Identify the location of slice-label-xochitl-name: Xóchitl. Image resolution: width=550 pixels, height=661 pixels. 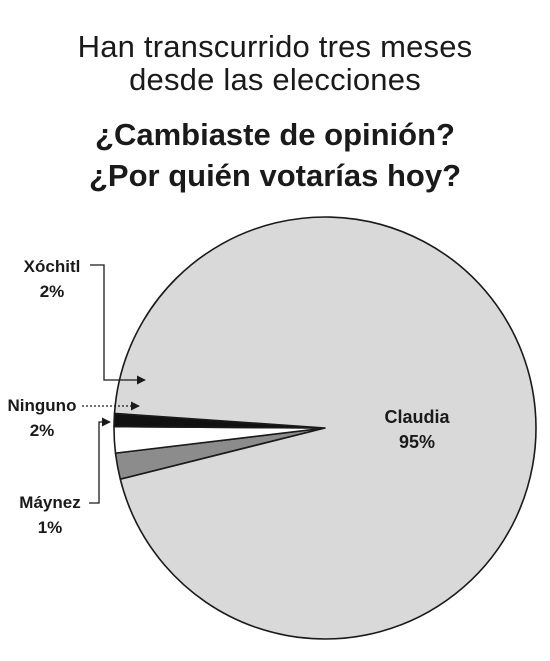
(52, 266).